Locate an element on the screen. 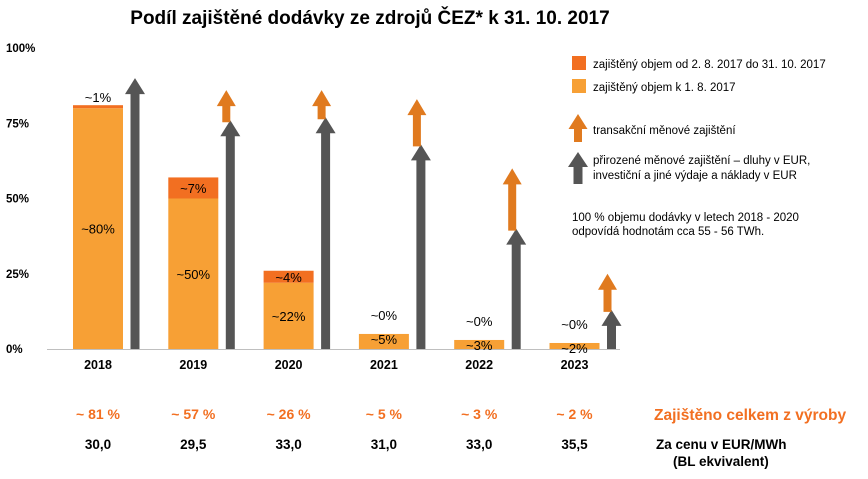 The height and width of the screenshot is (479, 868). x-category-label: 2021 is located at coordinates (384, 365).